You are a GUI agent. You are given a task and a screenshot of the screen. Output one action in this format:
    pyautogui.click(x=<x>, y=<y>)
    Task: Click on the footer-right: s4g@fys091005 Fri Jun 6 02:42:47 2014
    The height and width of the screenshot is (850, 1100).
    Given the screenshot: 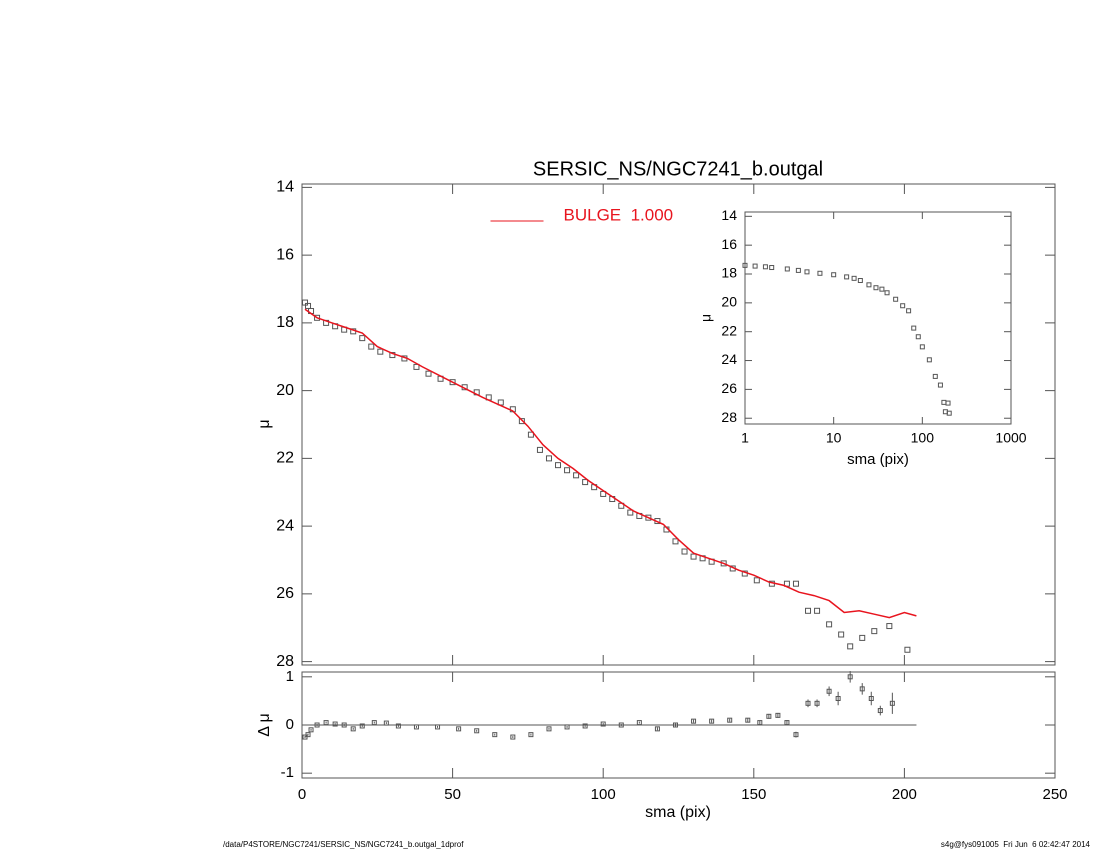 What is the action you would take?
    pyautogui.click(x=1016, y=844)
    